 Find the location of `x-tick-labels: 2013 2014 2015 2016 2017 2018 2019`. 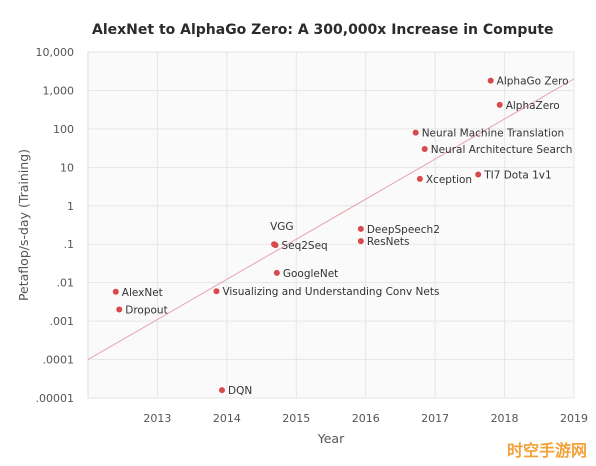

x-tick-labels: 2013 2014 2015 2016 2017 2018 2019 is located at coordinates (365, 418).